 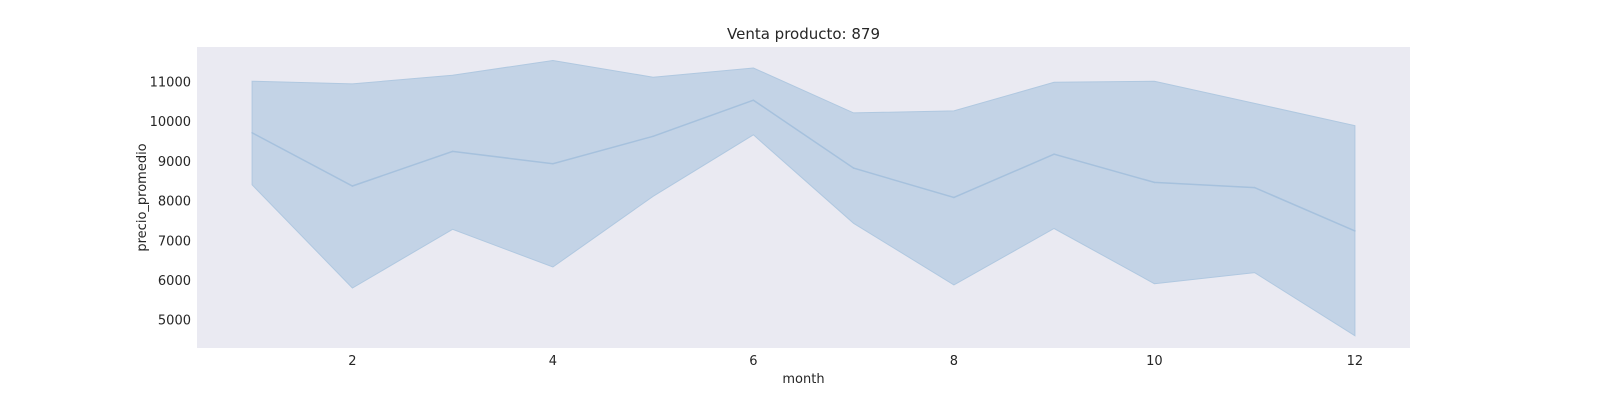 I want to click on y-axis-ticks: 5000 6000 7000 8000 9000 10000 11000, so click(x=170, y=201).